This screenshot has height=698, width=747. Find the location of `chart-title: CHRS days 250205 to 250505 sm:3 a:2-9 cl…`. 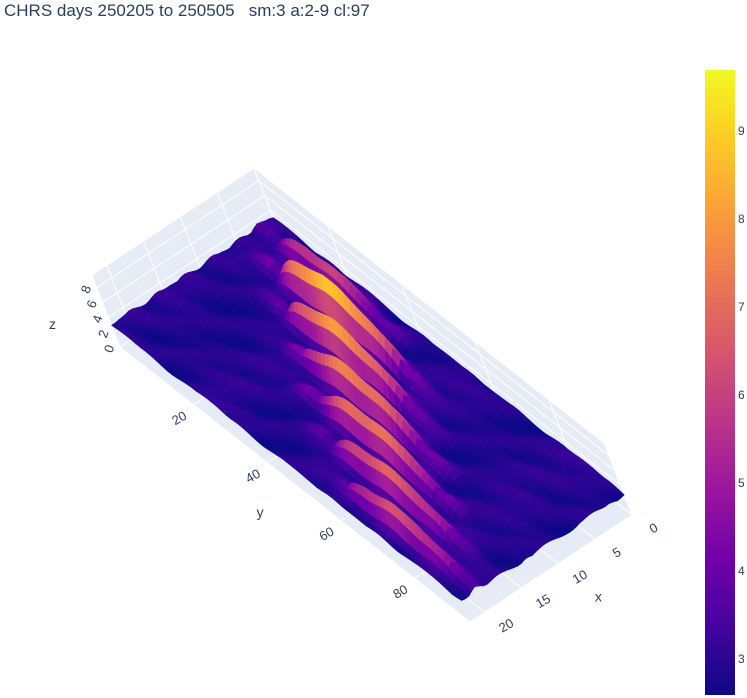

chart-title: CHRS days 250205 to 250505 sm:3 a:2-9 cl… is located at coordinates (187, 10).